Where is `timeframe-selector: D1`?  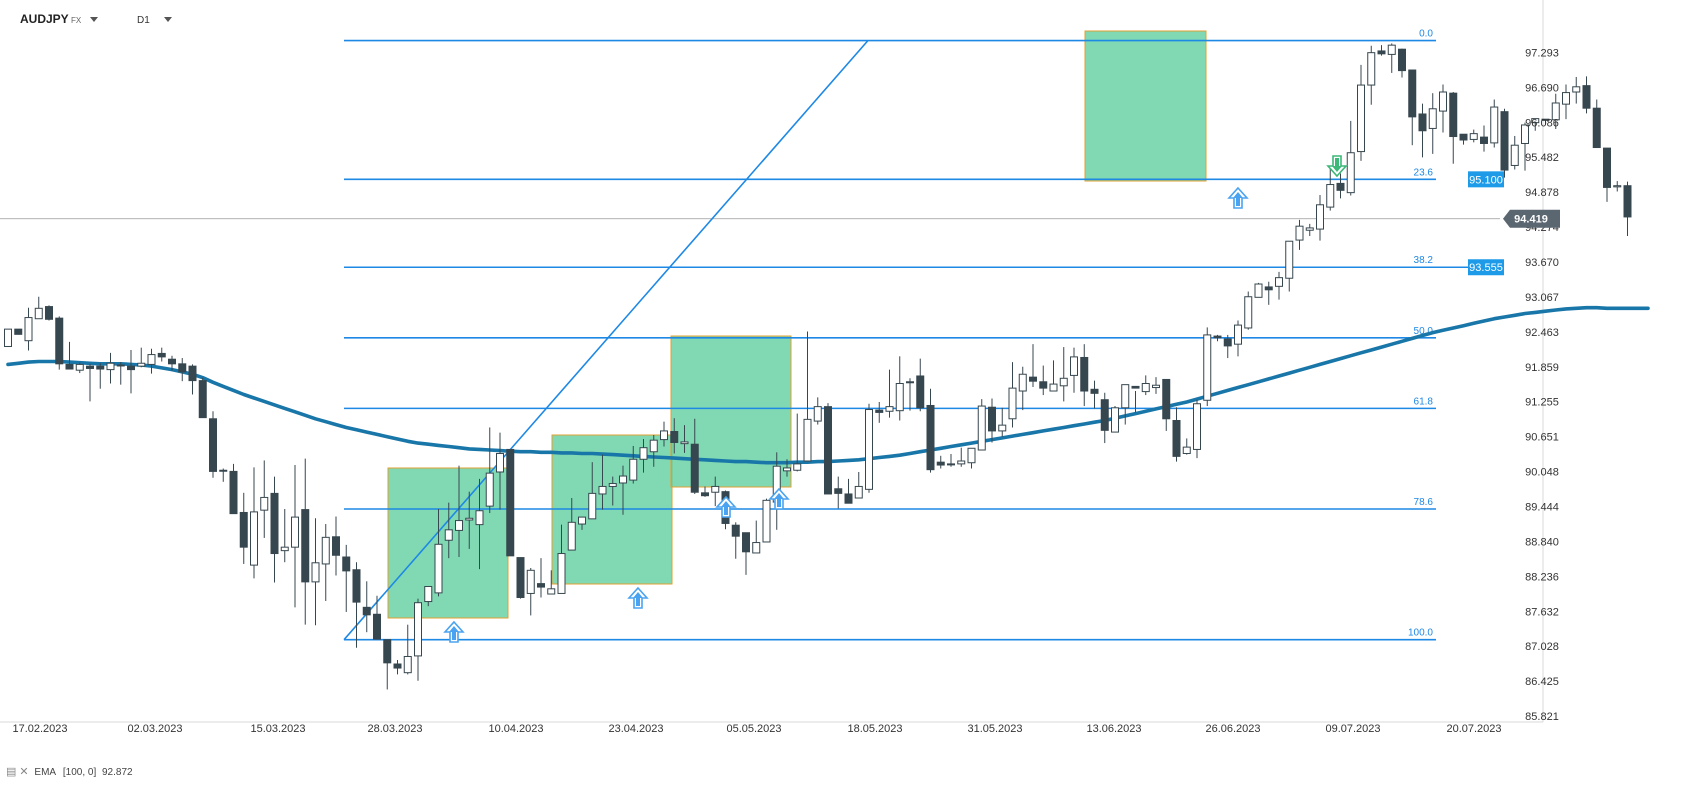
timeframe-selector: D1 is located at coordinates (143, 20).